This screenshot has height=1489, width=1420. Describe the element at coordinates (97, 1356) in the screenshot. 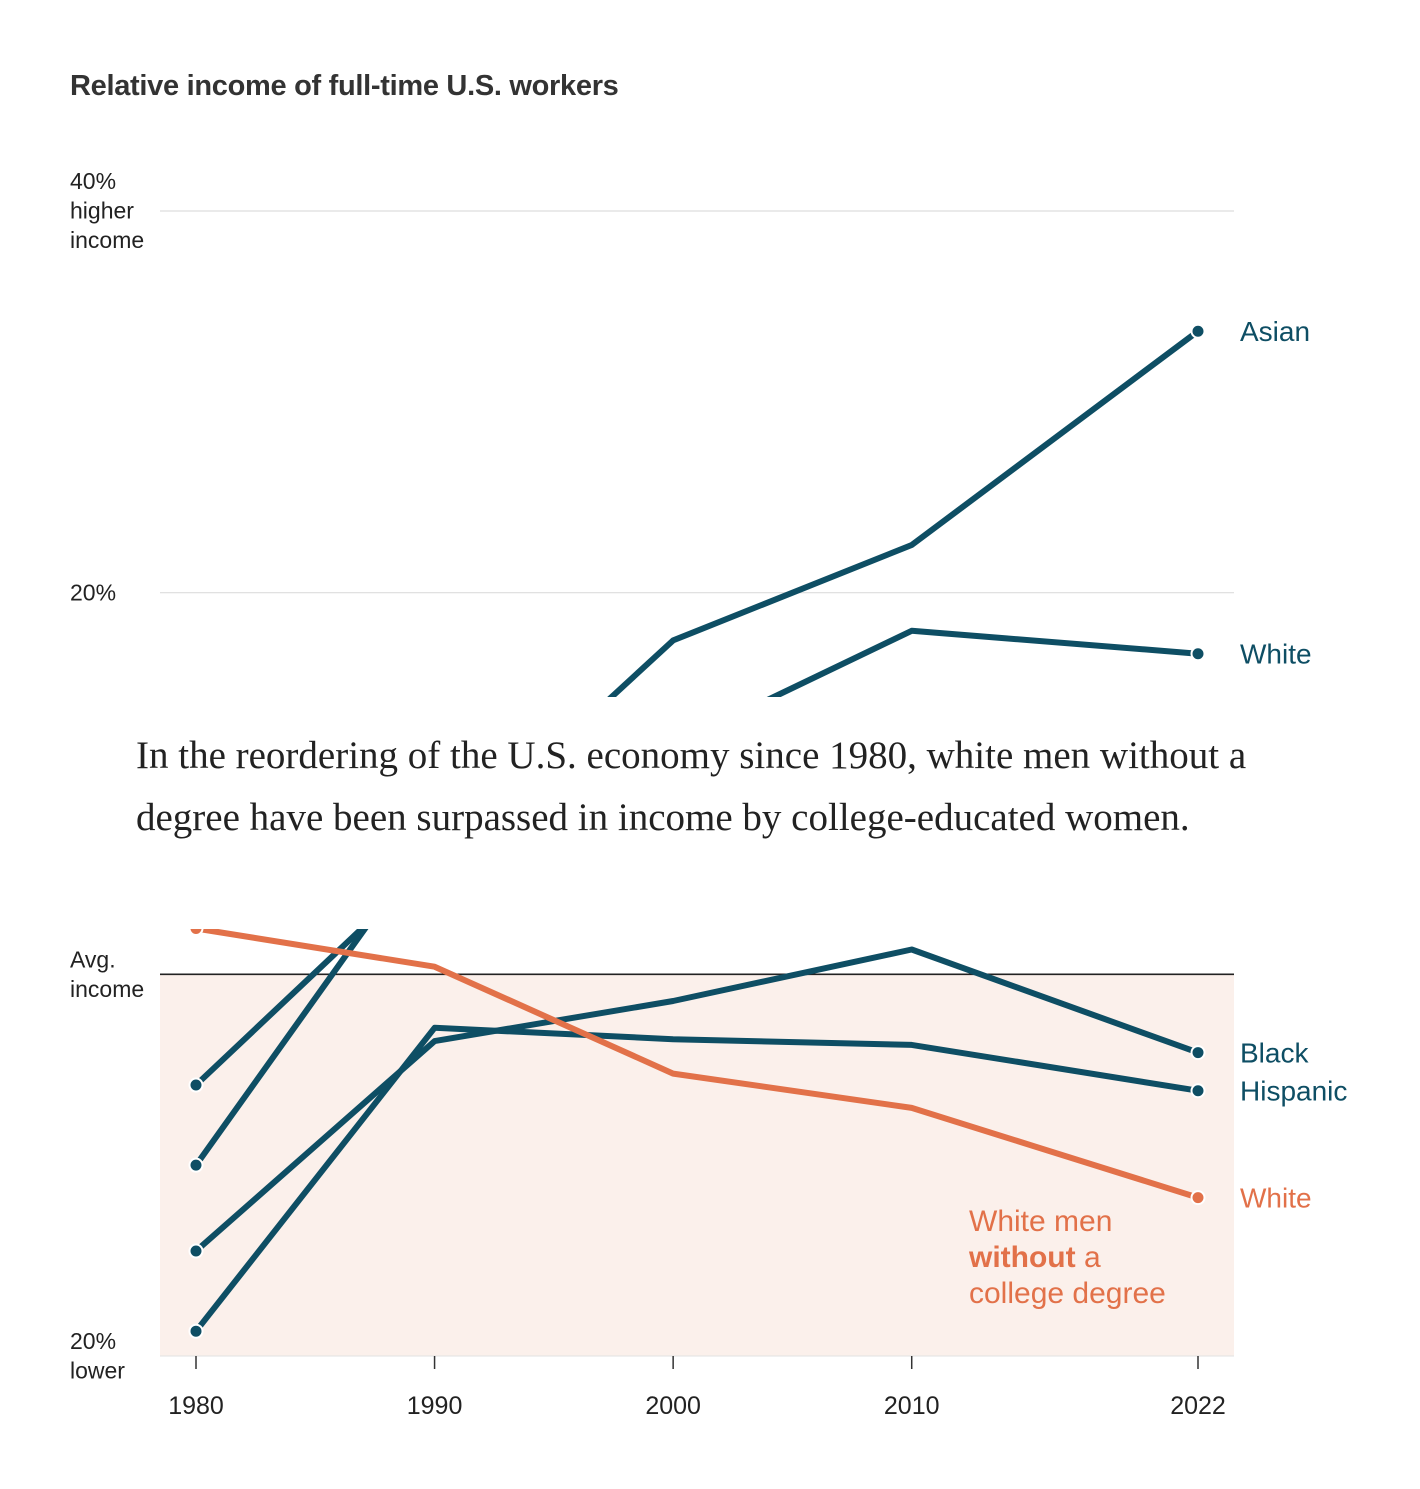

I see `y-tick-label: 20% lower` at that location.